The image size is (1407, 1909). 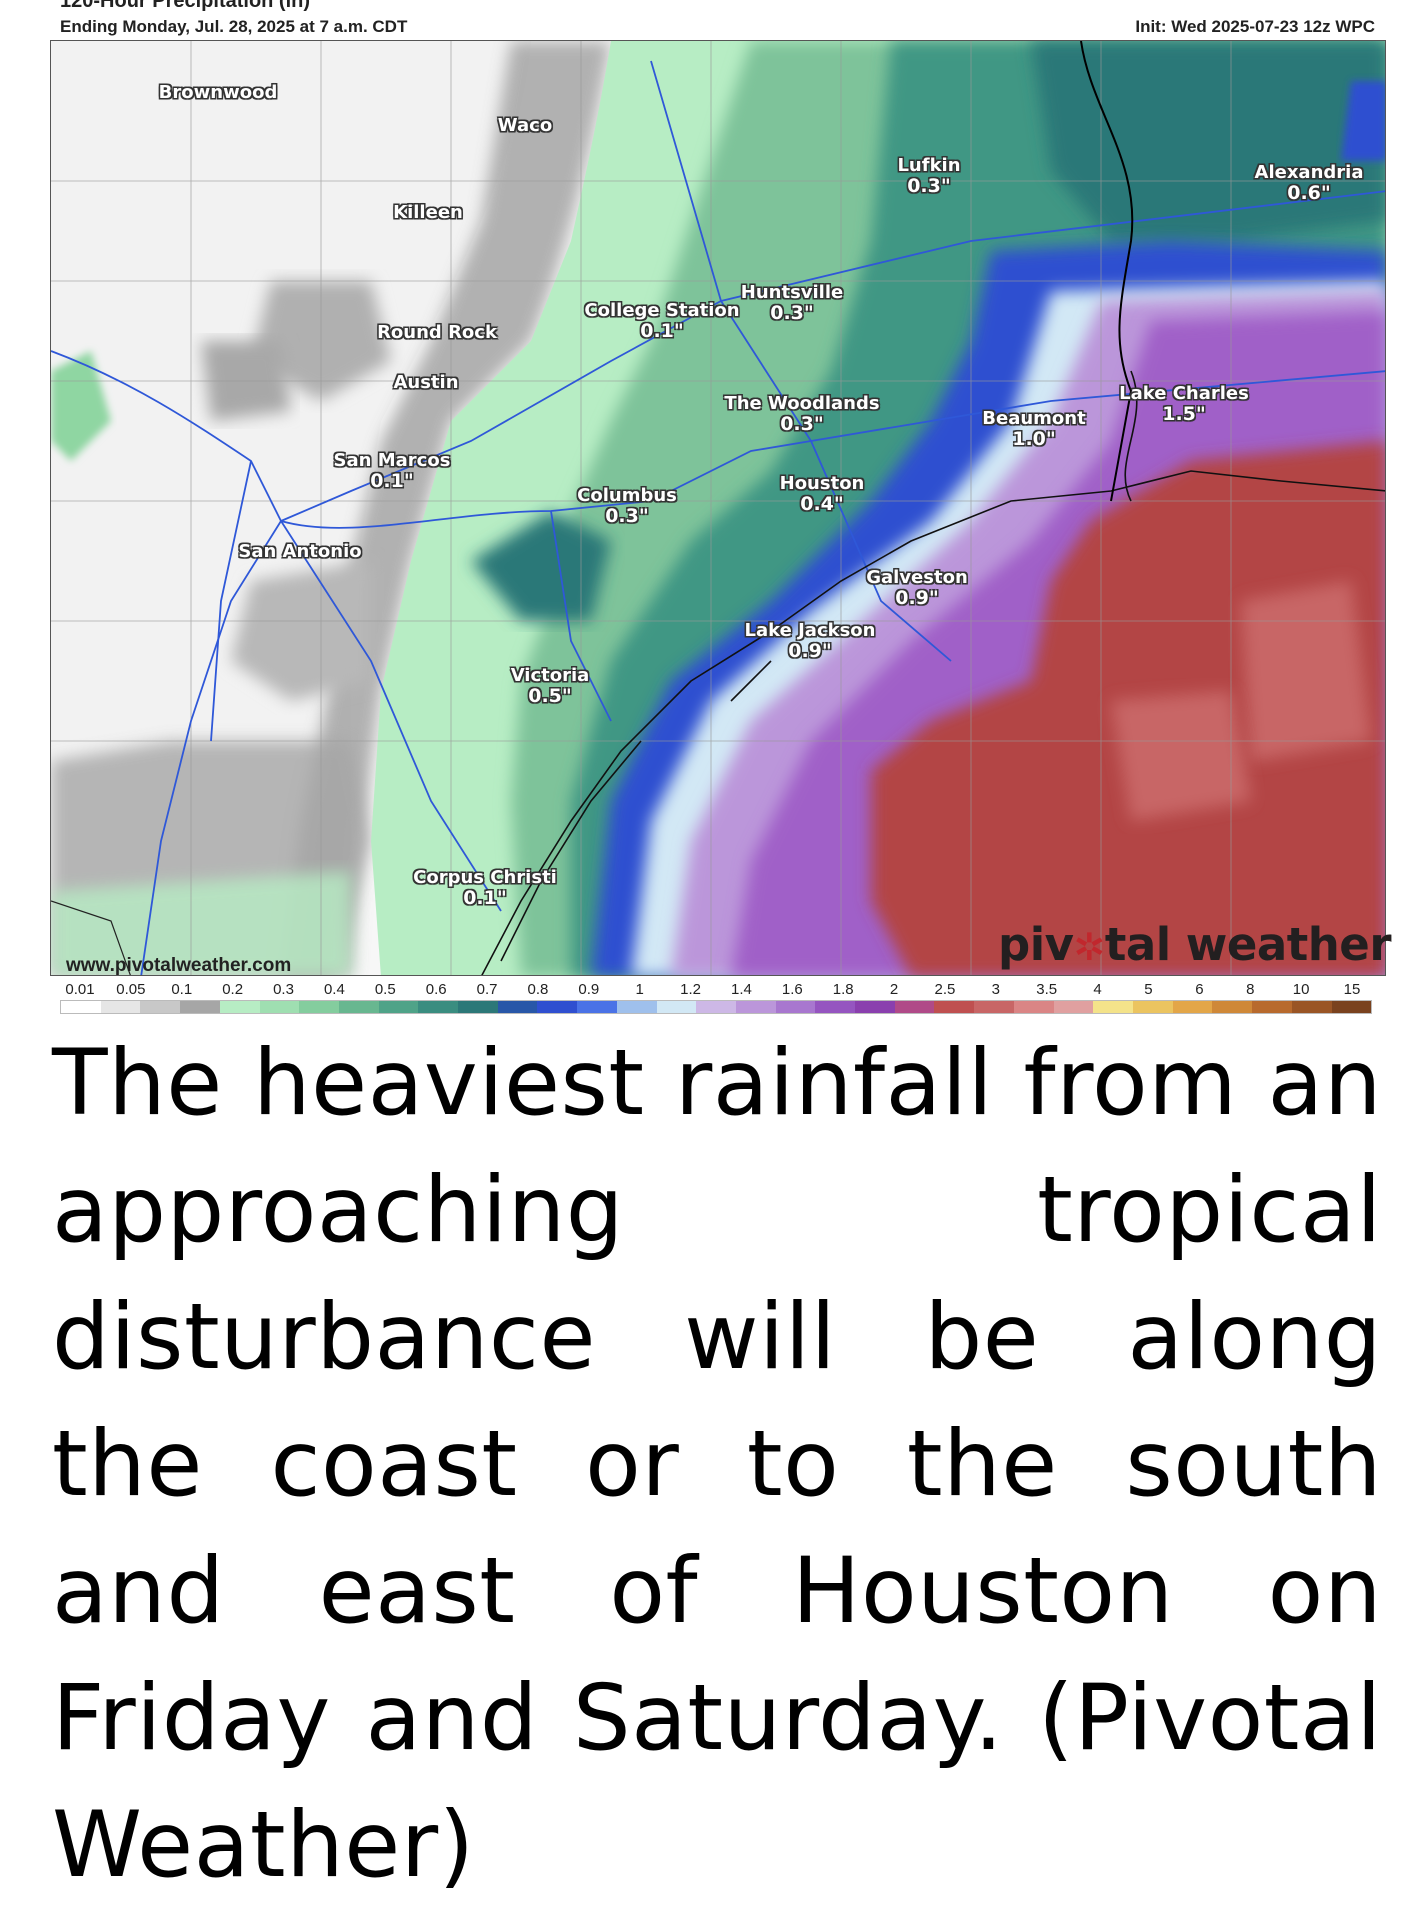 I want to click on scale-tick-label: 1.2, so click(x=690, y=989).